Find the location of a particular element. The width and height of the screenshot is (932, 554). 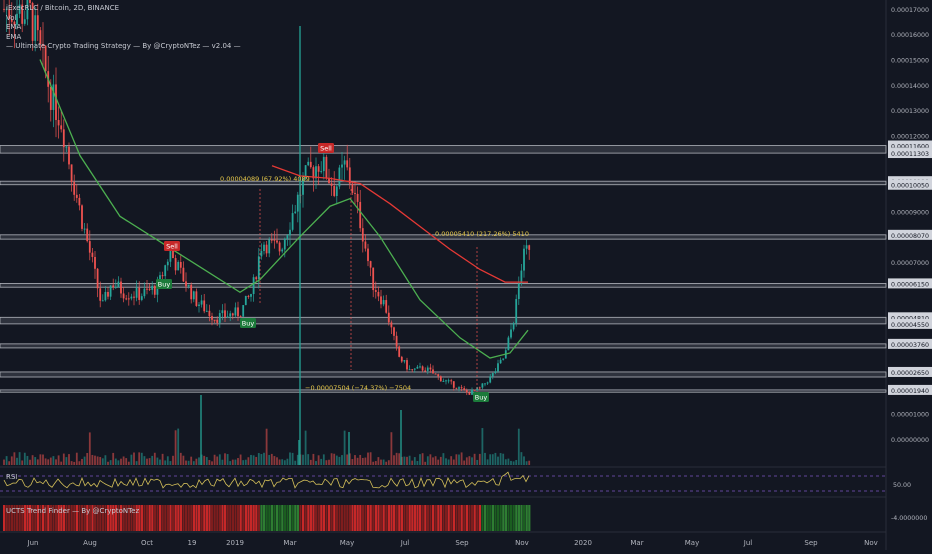

price-axis-label: 0.00016000 is located at coordinates (910, 35).